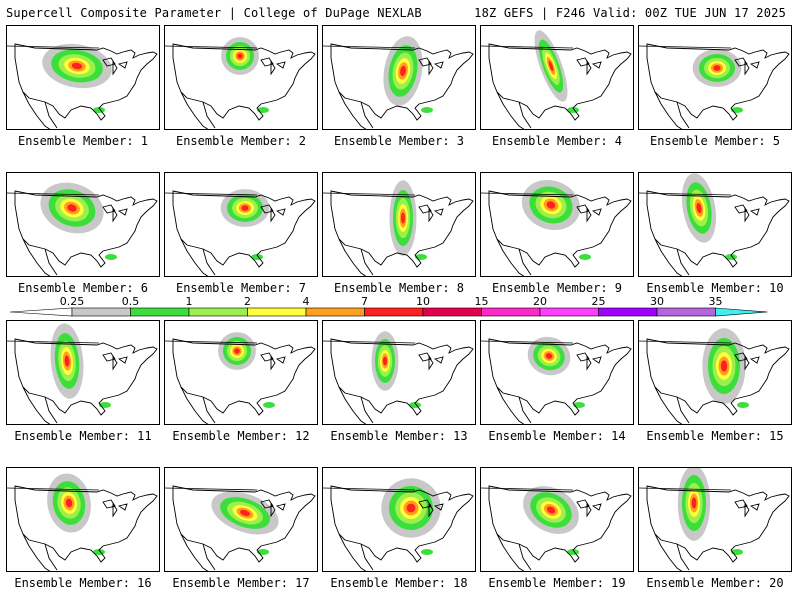 The image size is (800, 600). What do you see at coordinates (741, 312) in the screenshot?
I see `colorbar-over-arrow` at bounding box center [741, 312].